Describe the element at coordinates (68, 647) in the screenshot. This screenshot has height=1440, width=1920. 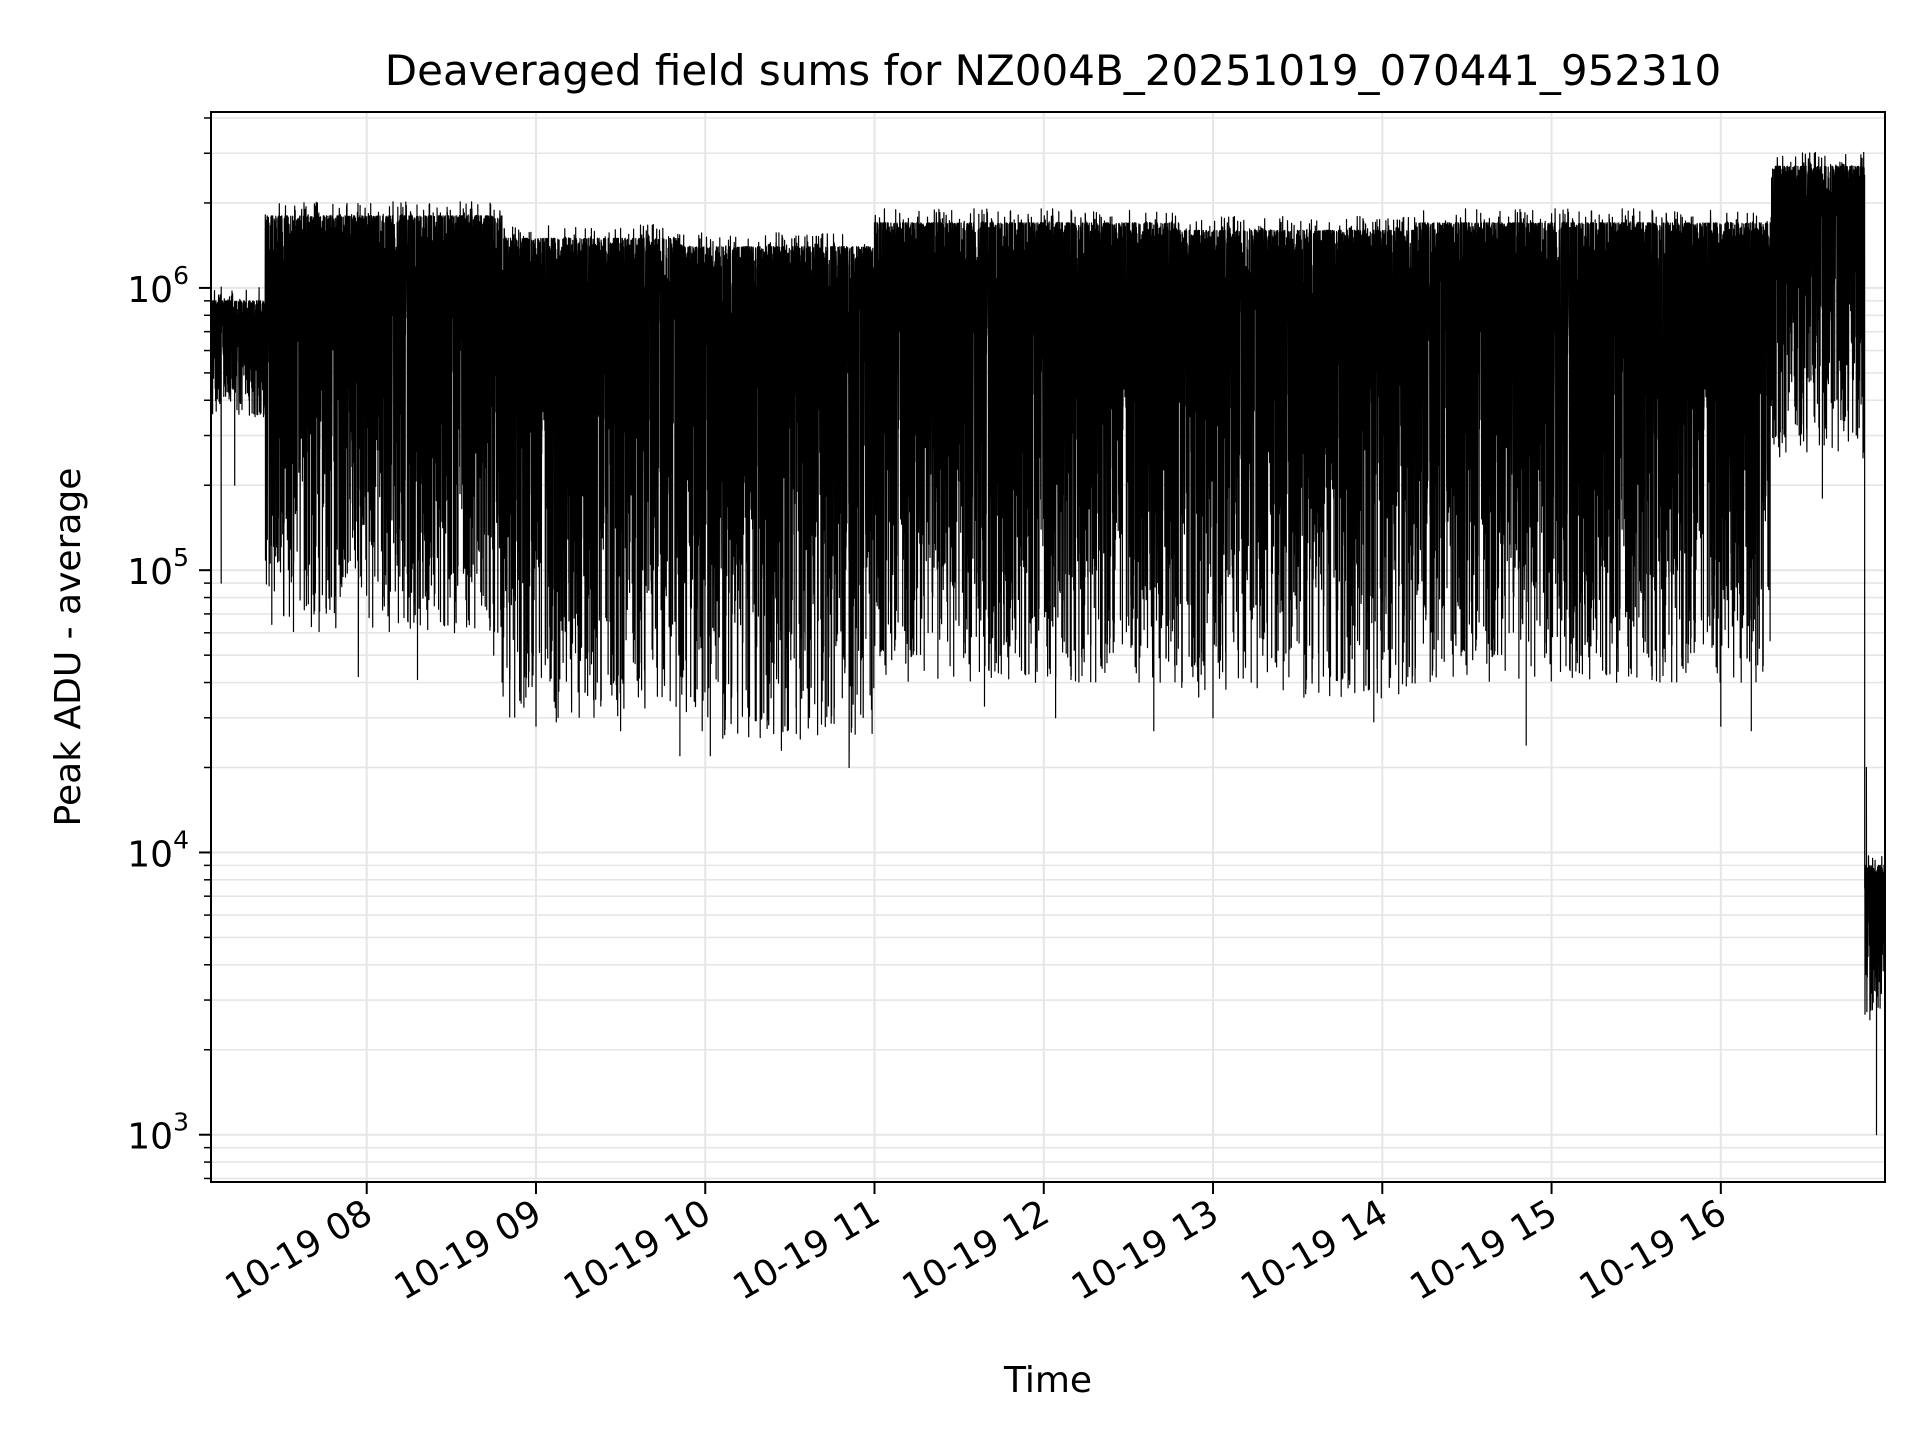
I see `y-axis-label: Peak ADU - average` at that location.